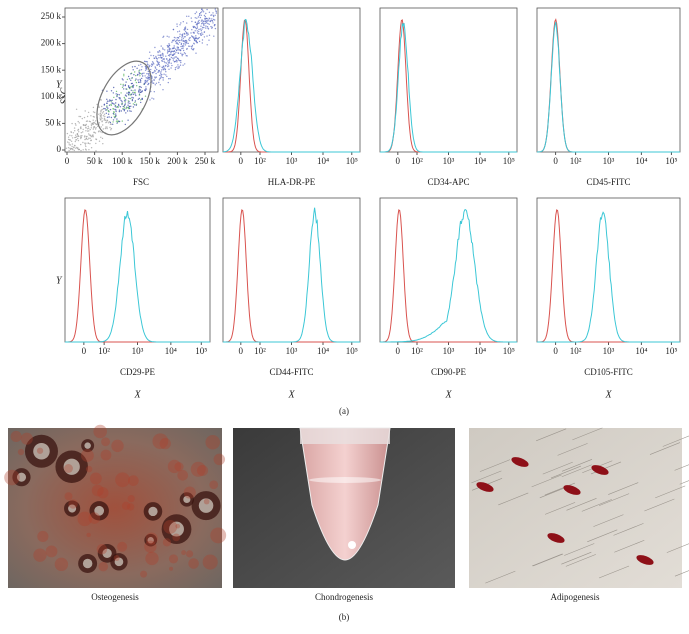 The width and height of the screenshot is (689, 634). What do you see at coordinates (449, 351) in the screenshot?
I see `x-tick-label: 10³` at bounding box center [449, 351].